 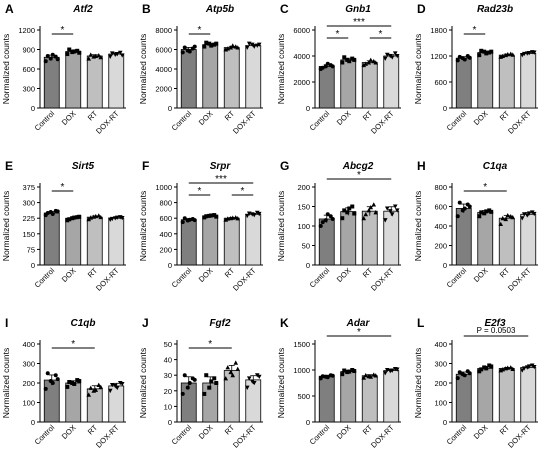 What do you see at coordinates (168, 391) in the screenshot?
I see `y-tick-label: 20` at bounding box center [168, 391].